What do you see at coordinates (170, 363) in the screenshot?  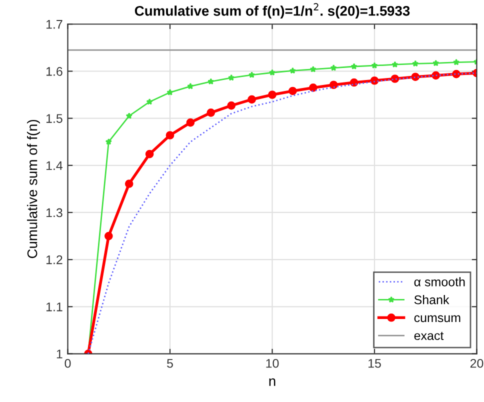 I see `x-tick-label: 5` at bounding box center [170, 363].